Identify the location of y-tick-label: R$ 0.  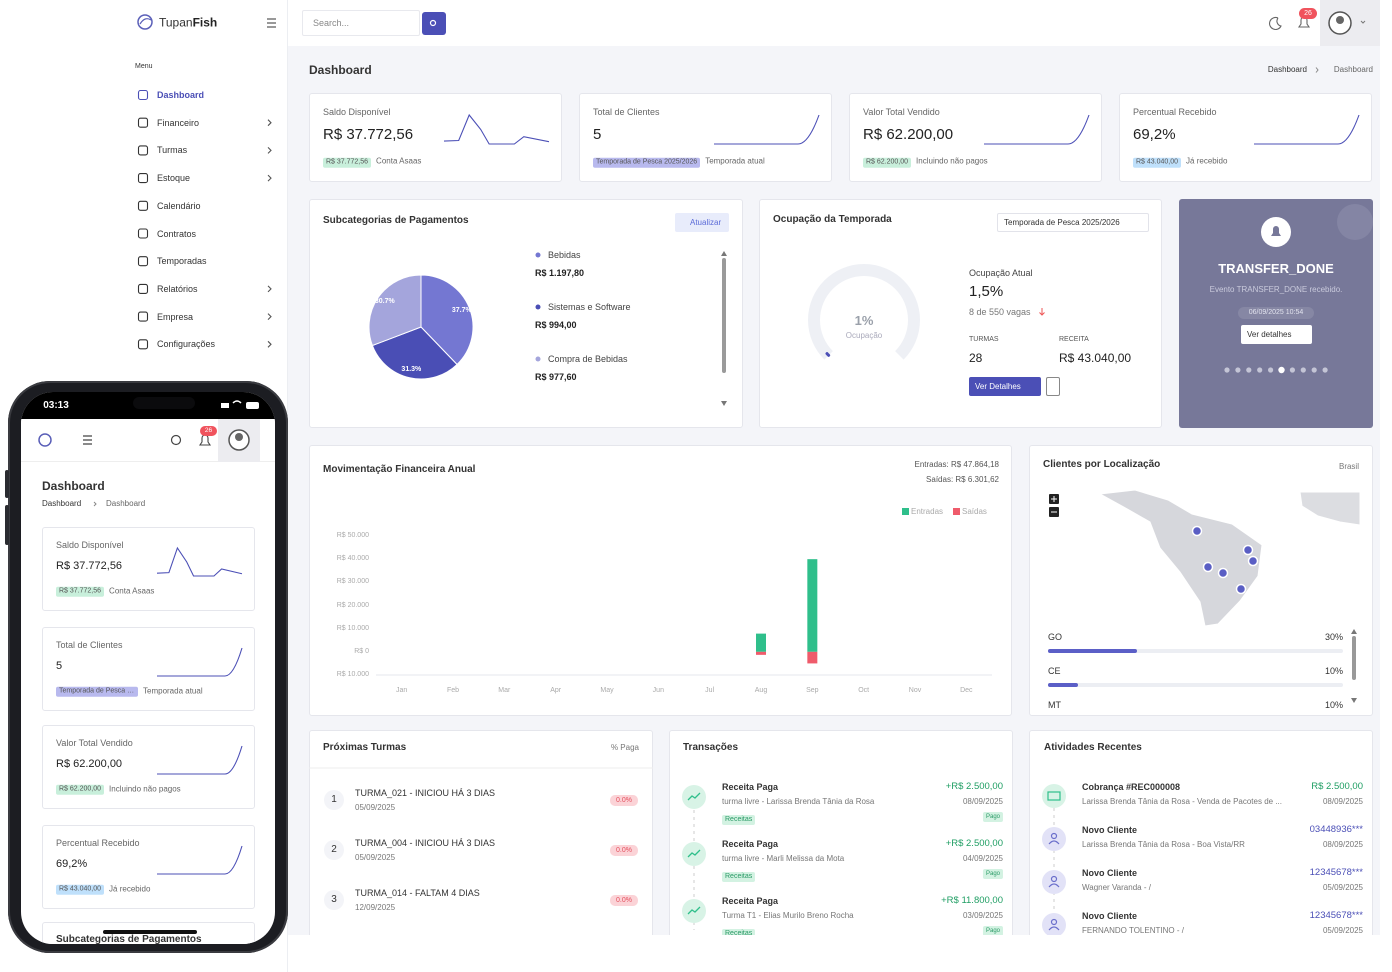
(361, 651).